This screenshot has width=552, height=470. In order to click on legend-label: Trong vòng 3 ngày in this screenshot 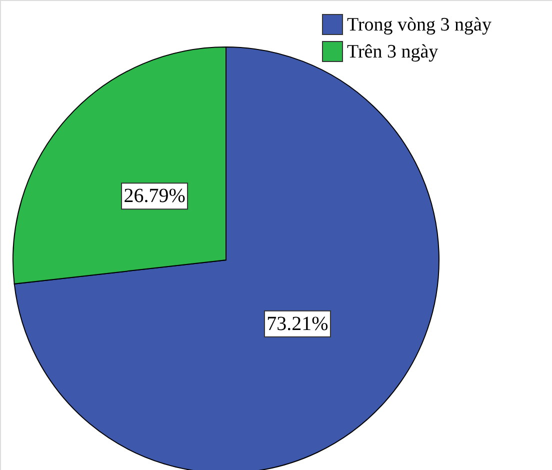, I will do `click(419, 25)`.